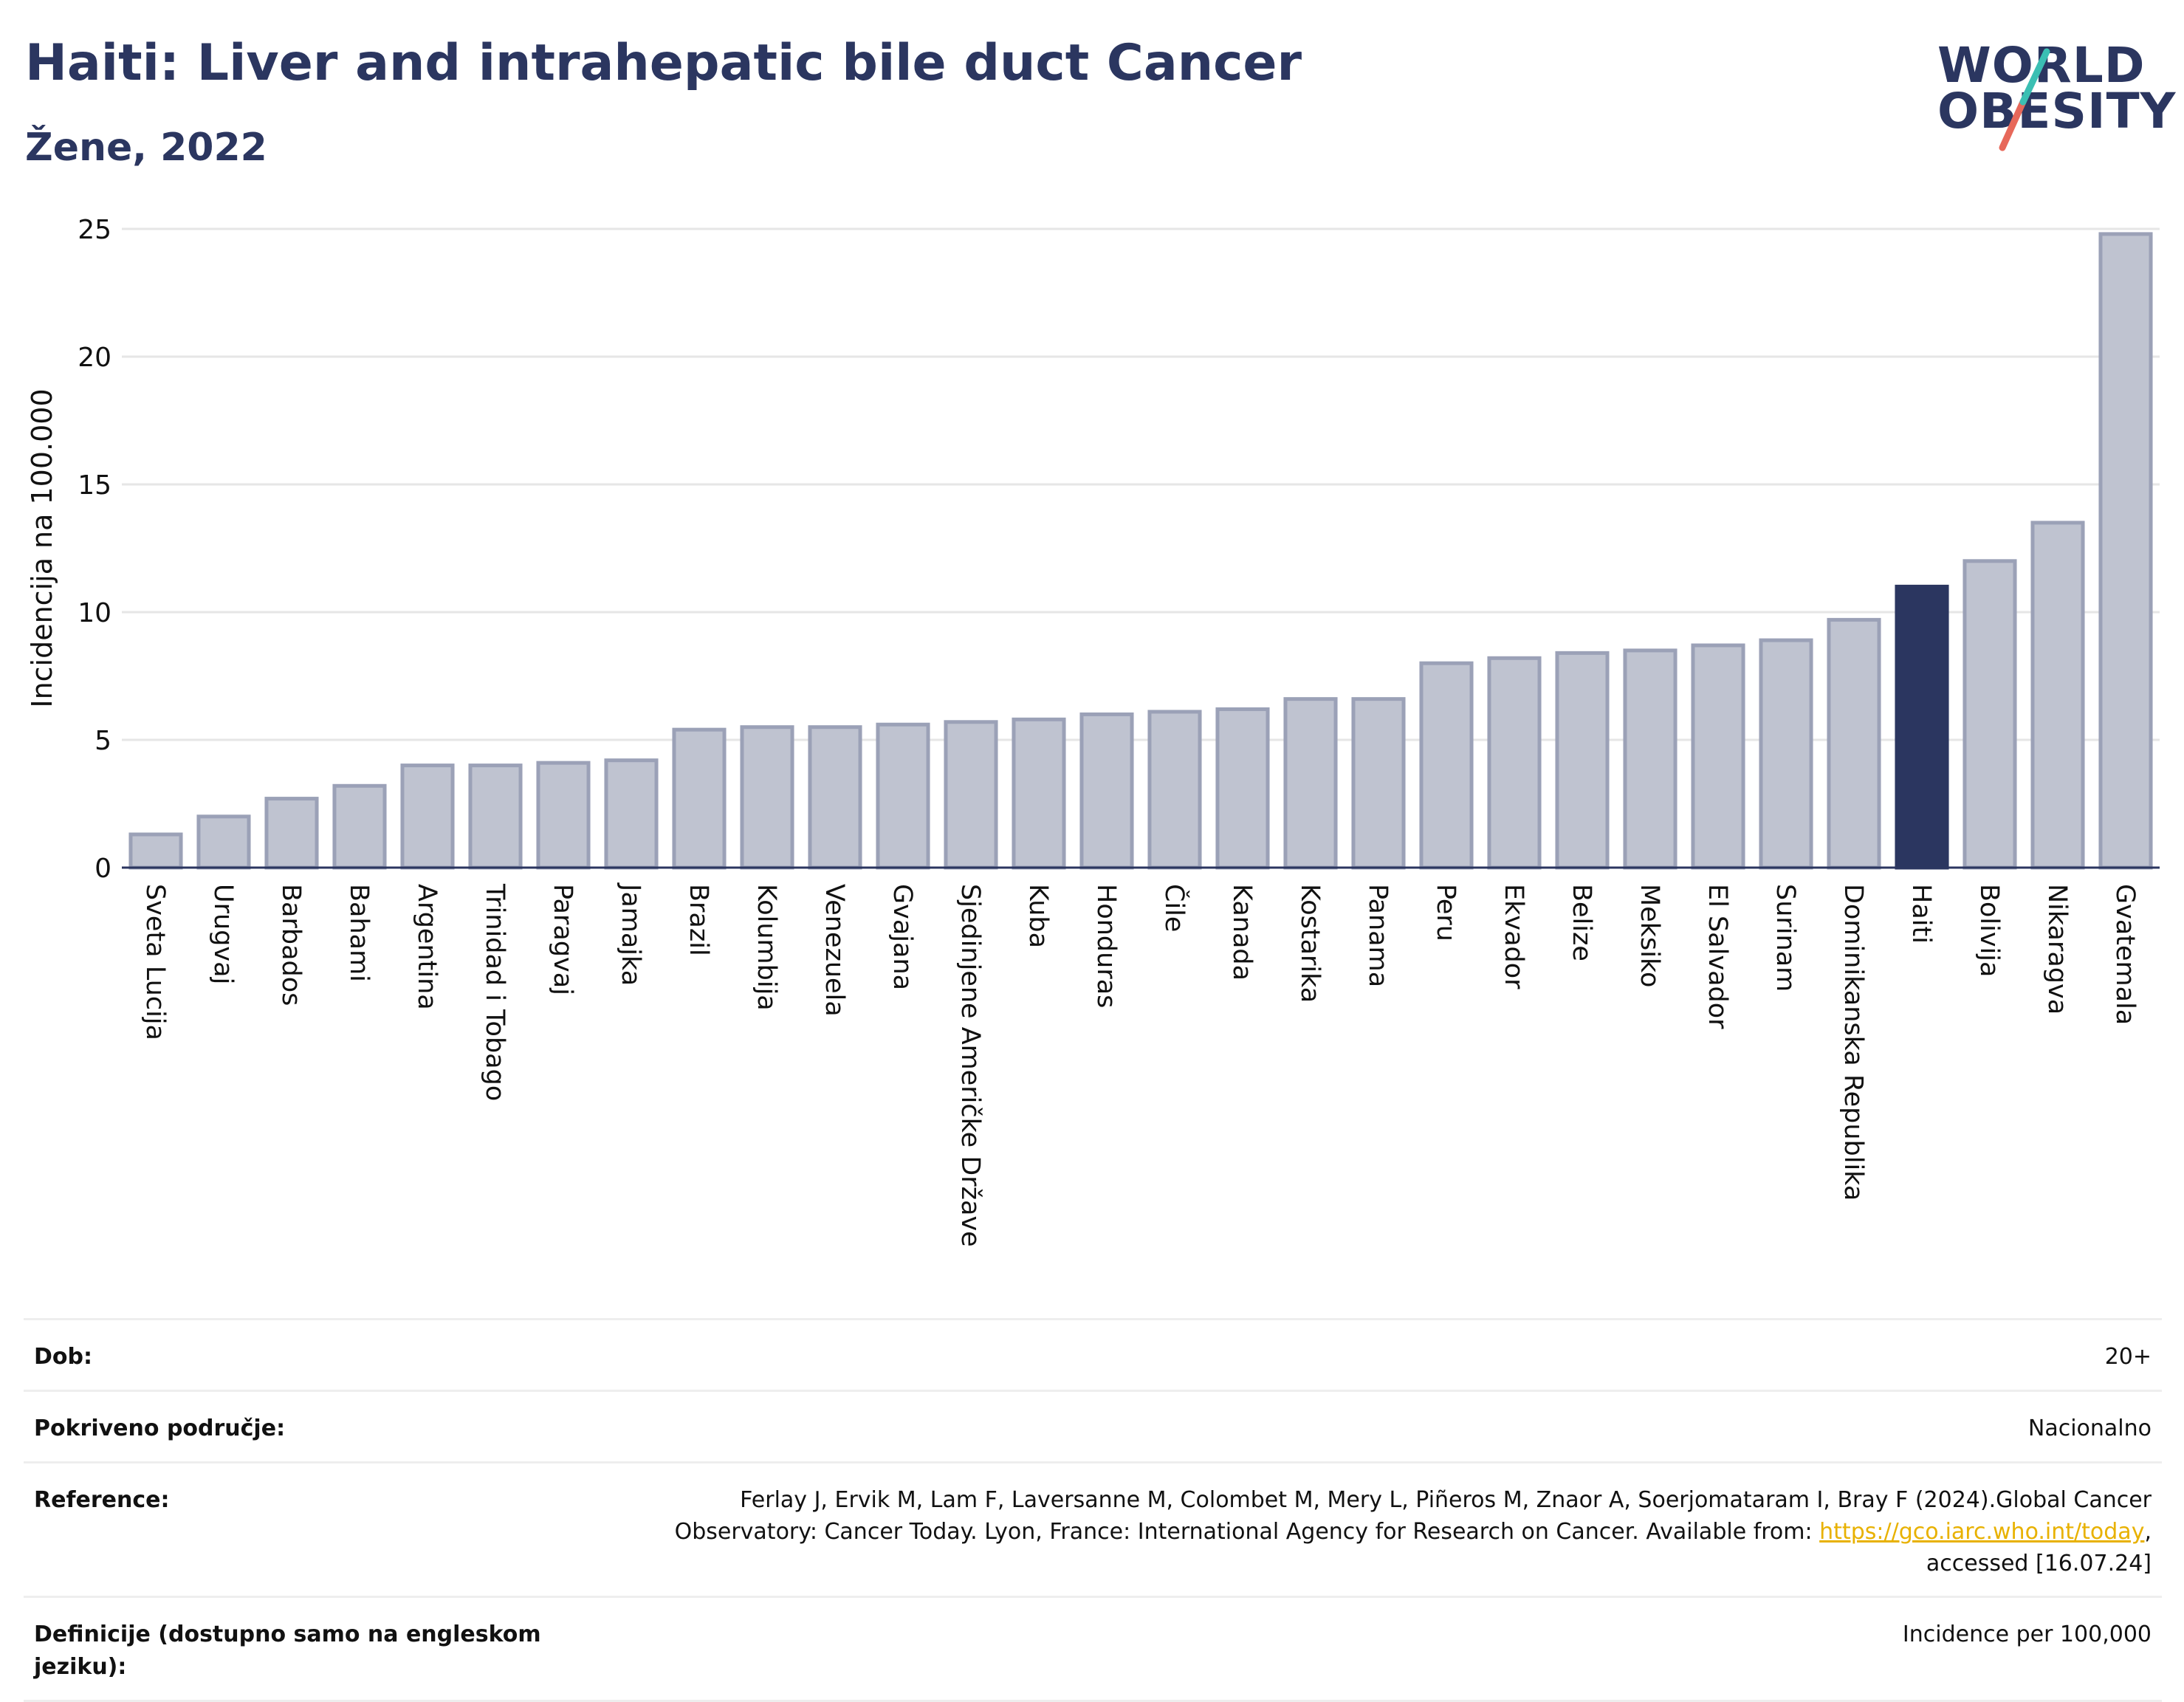 The width and height of the screenshot is (2184, 1702). What do you see at coordinates (102, 1500) in the screenshot?
I see `reference-label: Reference:` at bounding box center [102, 1500].